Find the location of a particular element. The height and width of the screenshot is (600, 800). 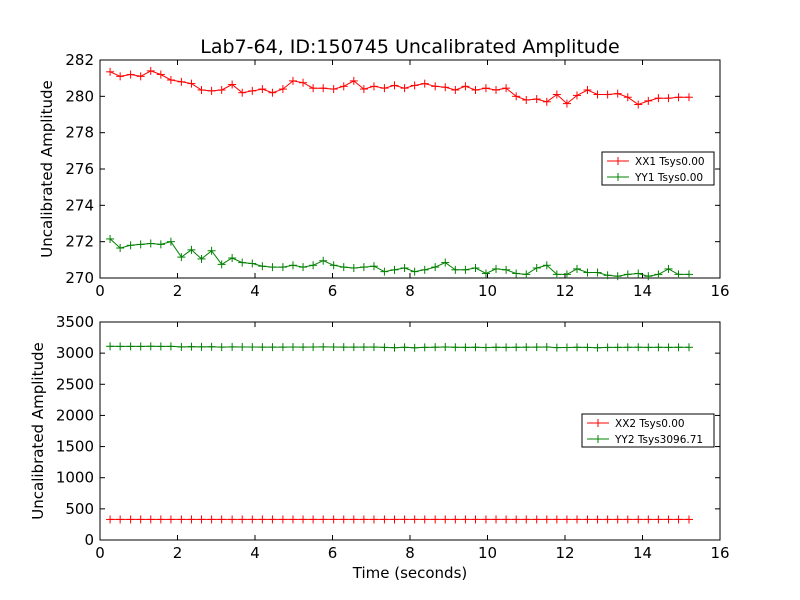

series-line is located at coordinates (399, 257).